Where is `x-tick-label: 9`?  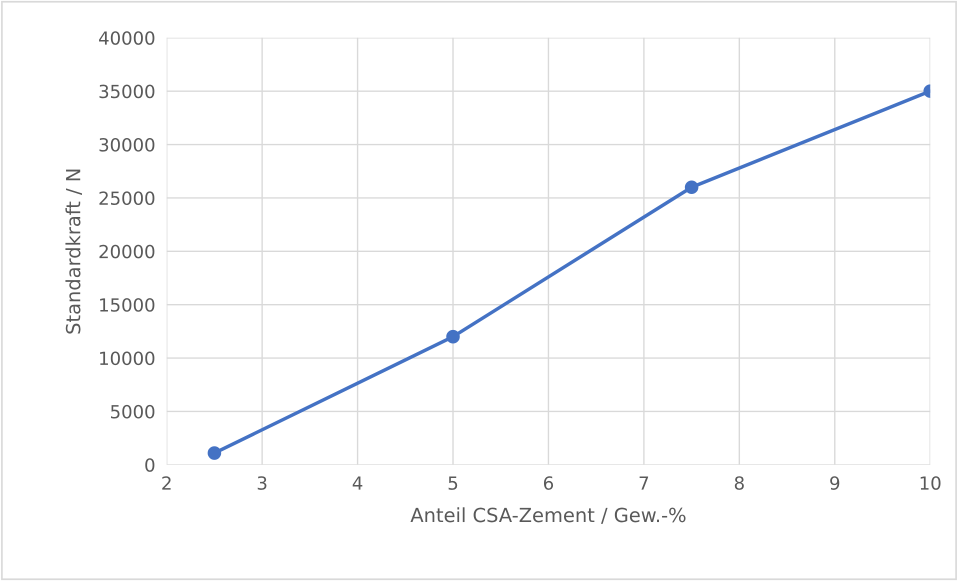
x-tick-label: 9 is located at coordinates (835, 483).